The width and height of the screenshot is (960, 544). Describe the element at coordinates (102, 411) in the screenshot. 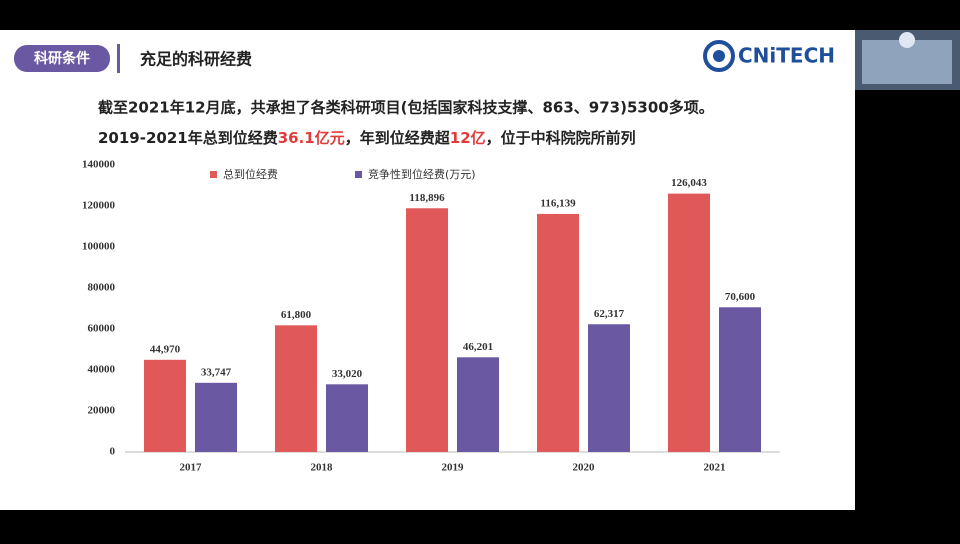

I see `y-tick-label: 20000` at that location.